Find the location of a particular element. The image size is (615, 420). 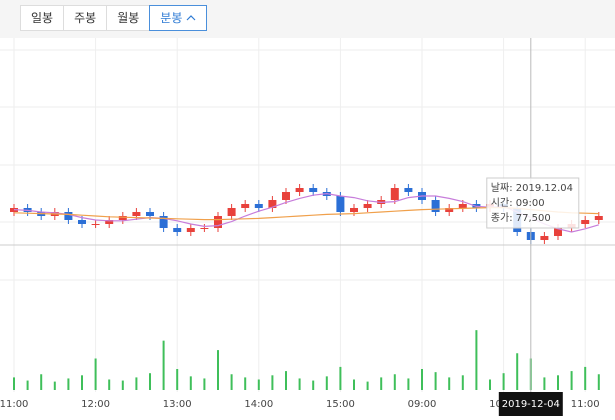

period-tab: 월봉 is located at coordinates (128, 18).